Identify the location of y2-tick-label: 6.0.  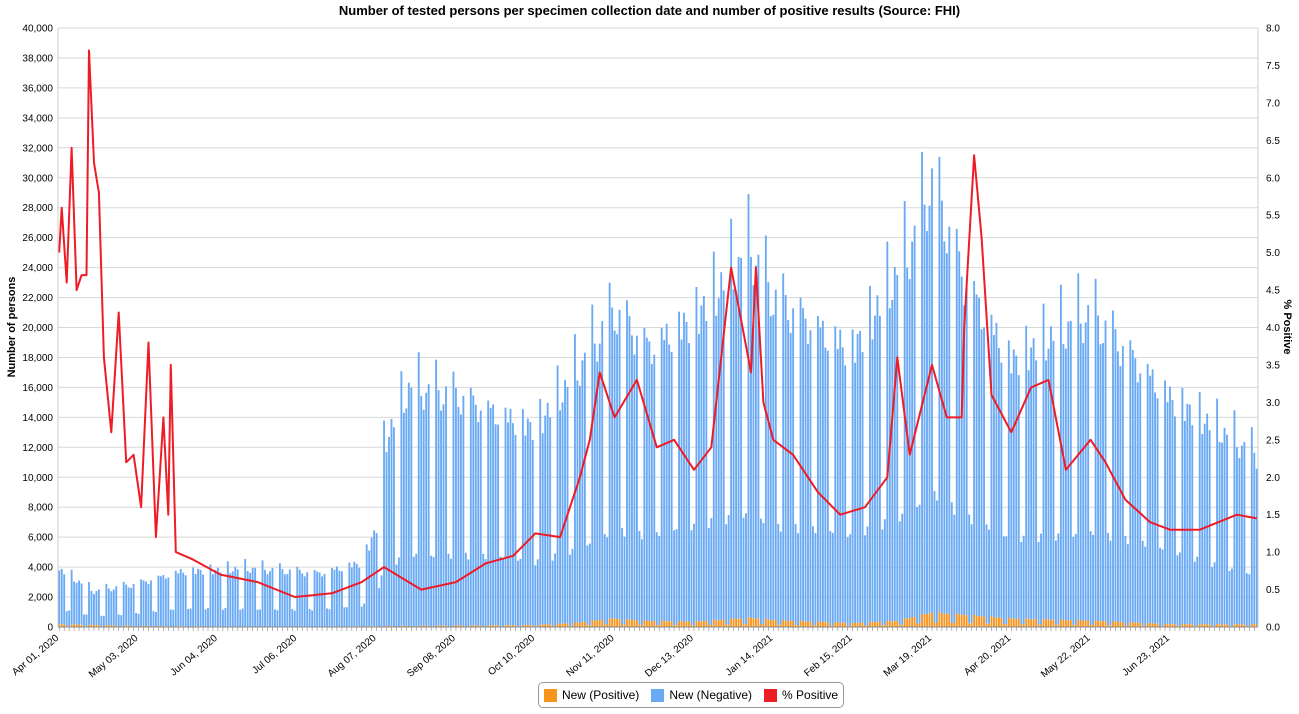
(1273, 178).